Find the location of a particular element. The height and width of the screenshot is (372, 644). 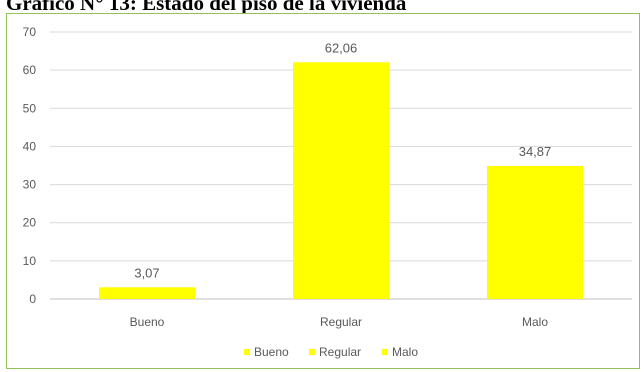

bar-bueno is located at coordinates (147, 293).